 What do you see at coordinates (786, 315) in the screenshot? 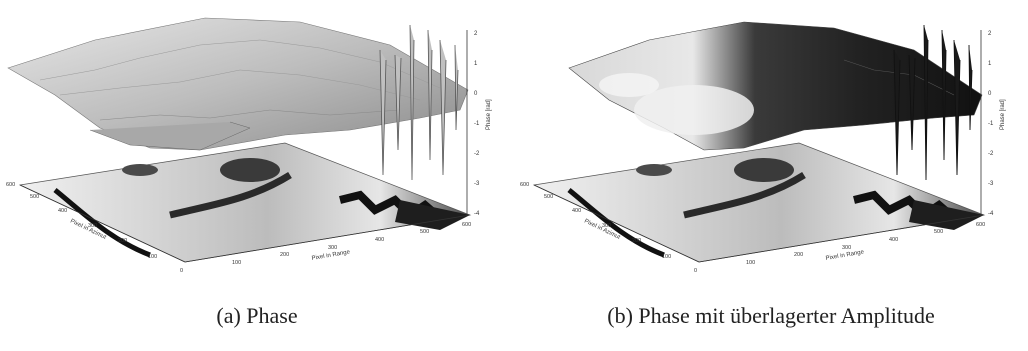
I see `caption-text: Phase mit überlagerter Amplitude` at bounding box center [786, 315].